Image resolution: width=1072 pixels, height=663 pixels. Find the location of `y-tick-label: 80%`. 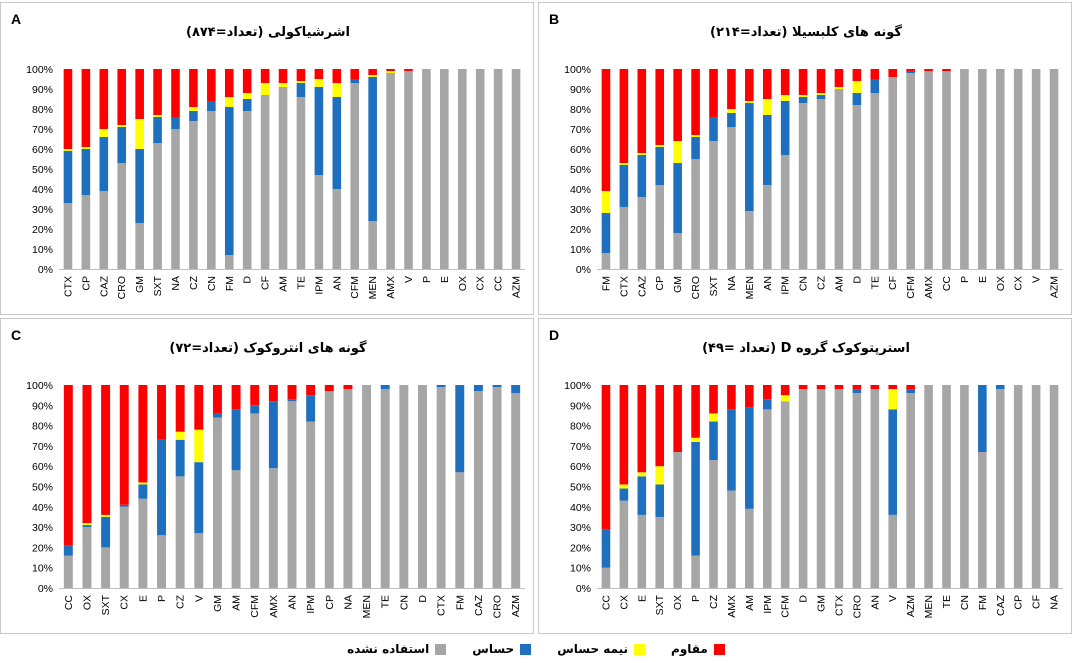

y-tick-label: 80% is located at coordinates (580, 110).